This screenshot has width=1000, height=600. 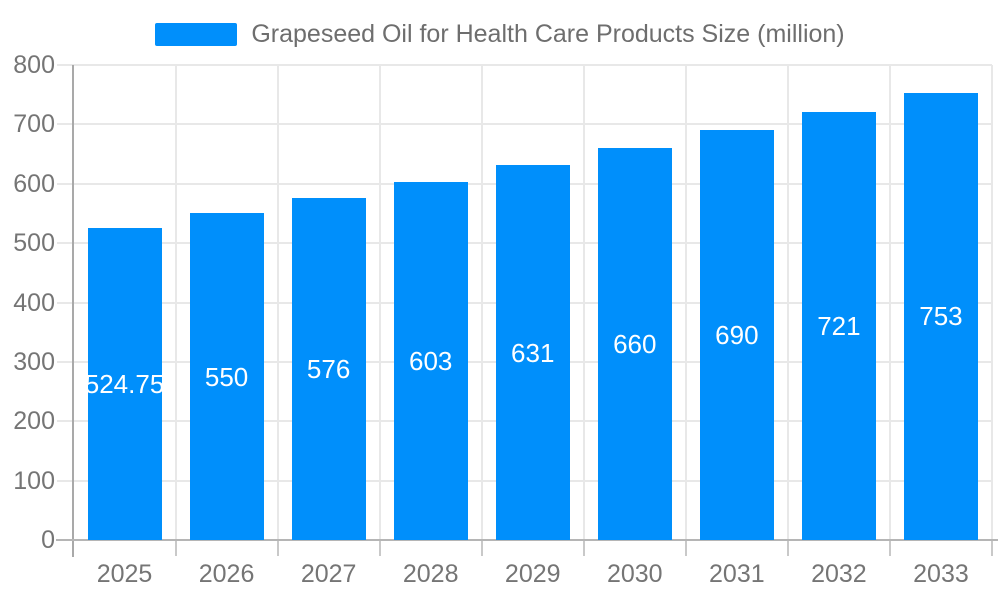 I want to click on bar-value-label: 660, so click(x=635, y=344).